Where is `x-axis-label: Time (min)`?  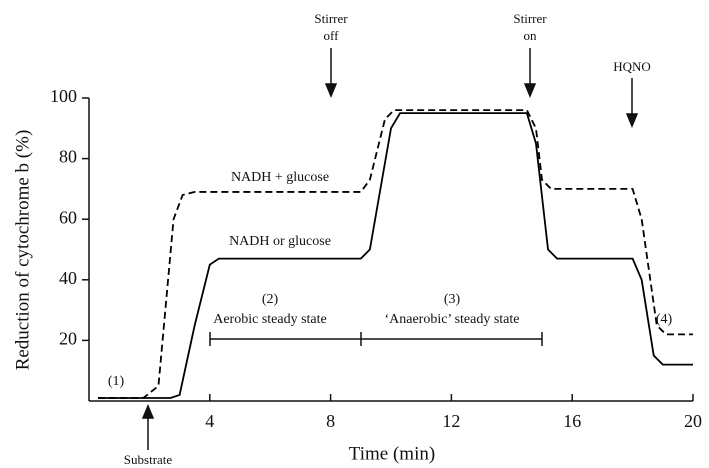 x-axis-label: Time (min) is located at coordinates (392, 453).